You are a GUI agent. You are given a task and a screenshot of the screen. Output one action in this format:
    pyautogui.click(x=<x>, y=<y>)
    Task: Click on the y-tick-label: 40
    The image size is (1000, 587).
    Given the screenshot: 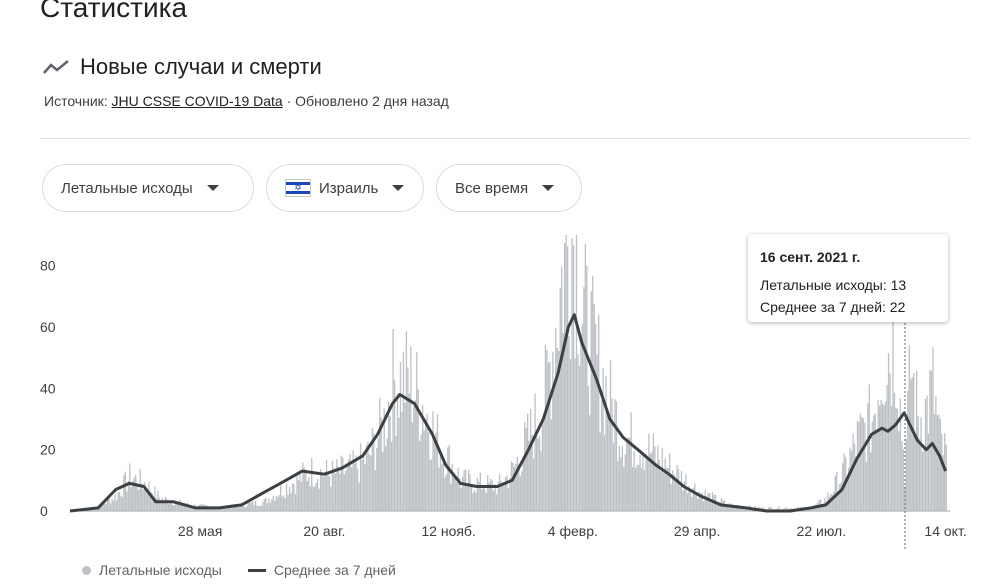 What is the action you would take?
    pyautogui.click(x=48, y=388)
    